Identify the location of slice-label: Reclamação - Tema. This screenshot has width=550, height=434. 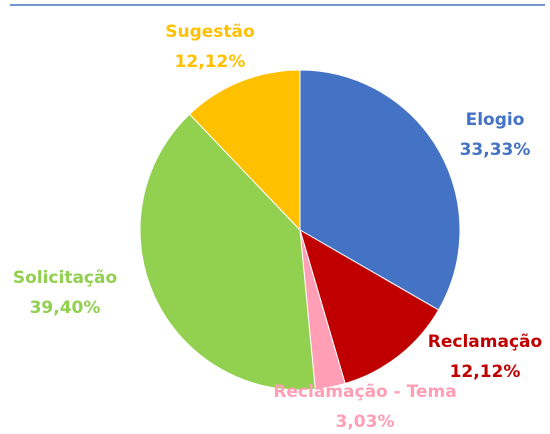
(364, 392).